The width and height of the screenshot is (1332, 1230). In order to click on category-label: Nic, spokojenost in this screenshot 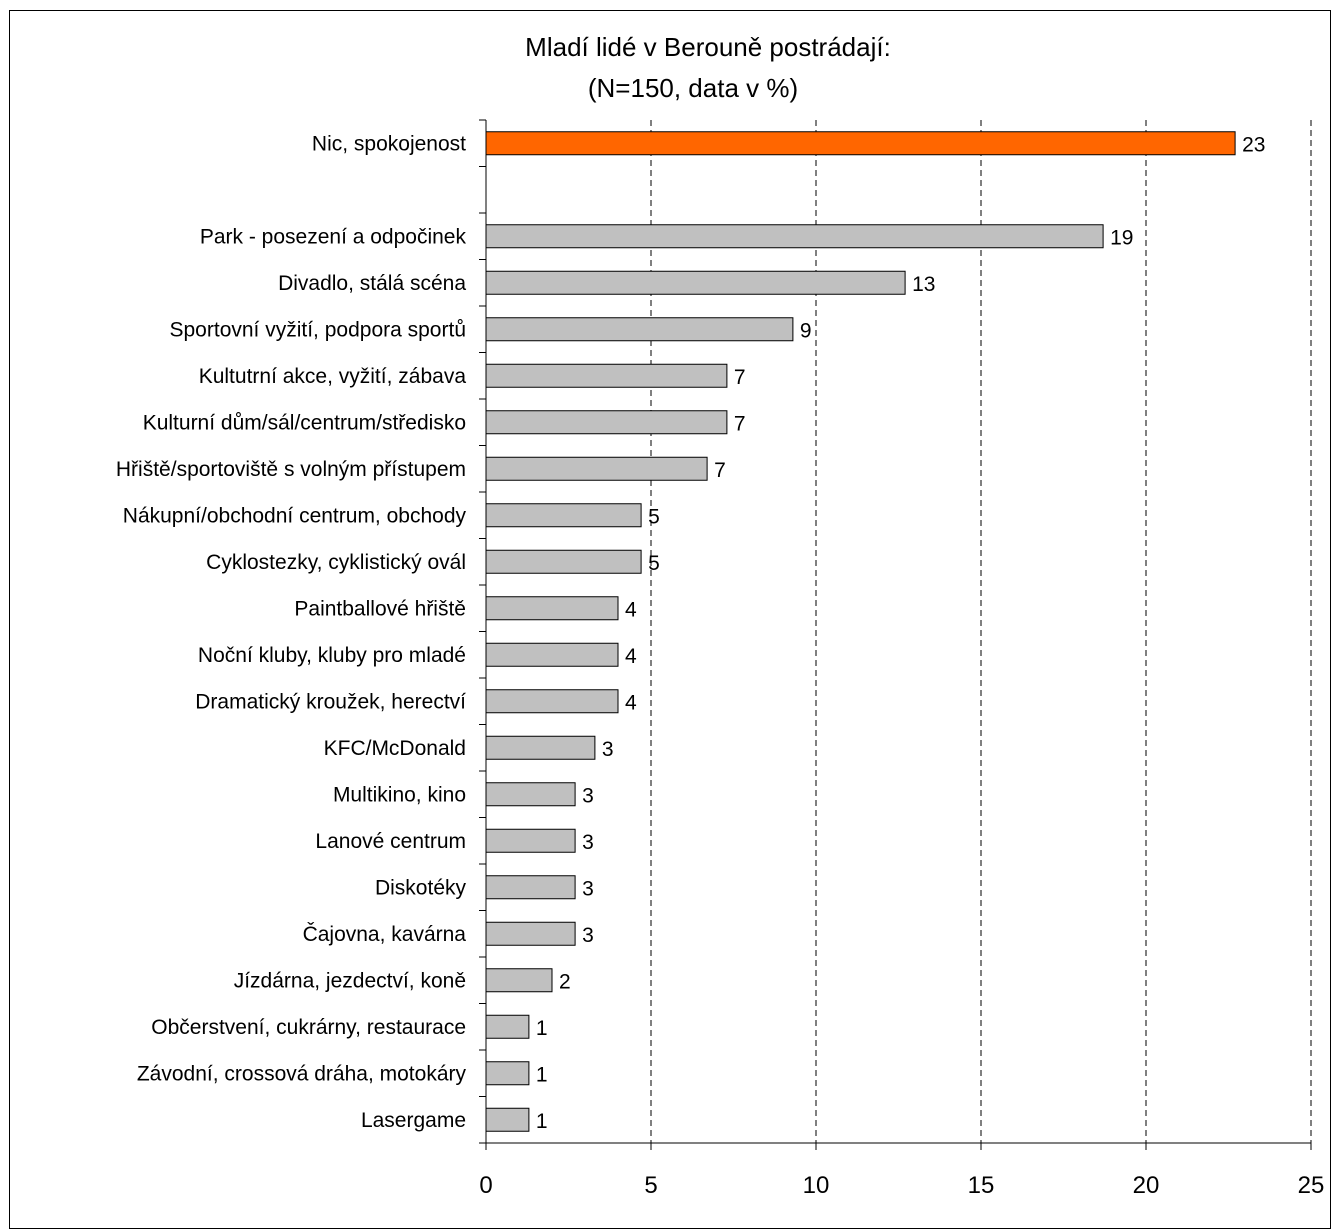, I will do `click(389, 143)`.